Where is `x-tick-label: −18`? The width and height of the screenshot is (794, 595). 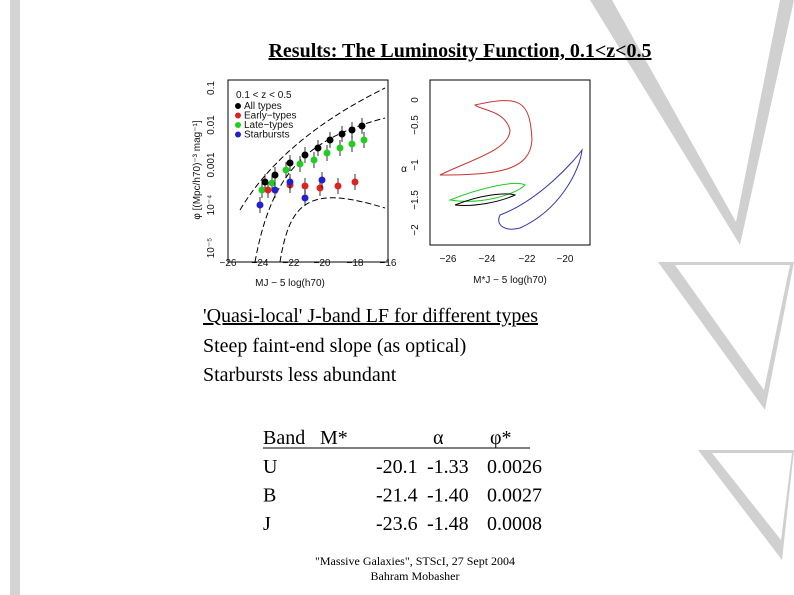 x-tick-label: −18 is located at coordinates (355, 263).